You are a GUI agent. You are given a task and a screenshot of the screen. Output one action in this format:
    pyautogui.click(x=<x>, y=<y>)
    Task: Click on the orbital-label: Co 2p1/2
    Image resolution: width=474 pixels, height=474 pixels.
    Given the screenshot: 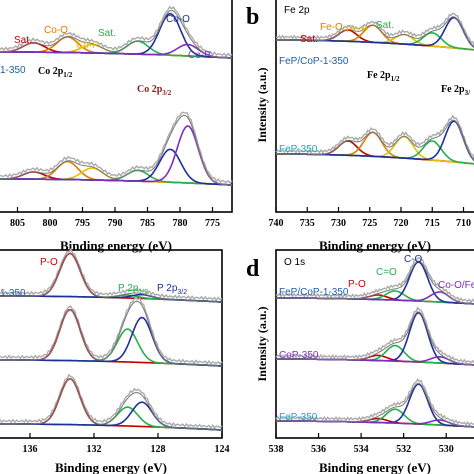 What is the action you would take?
    pyautogui.click(x=55, y=72)
    